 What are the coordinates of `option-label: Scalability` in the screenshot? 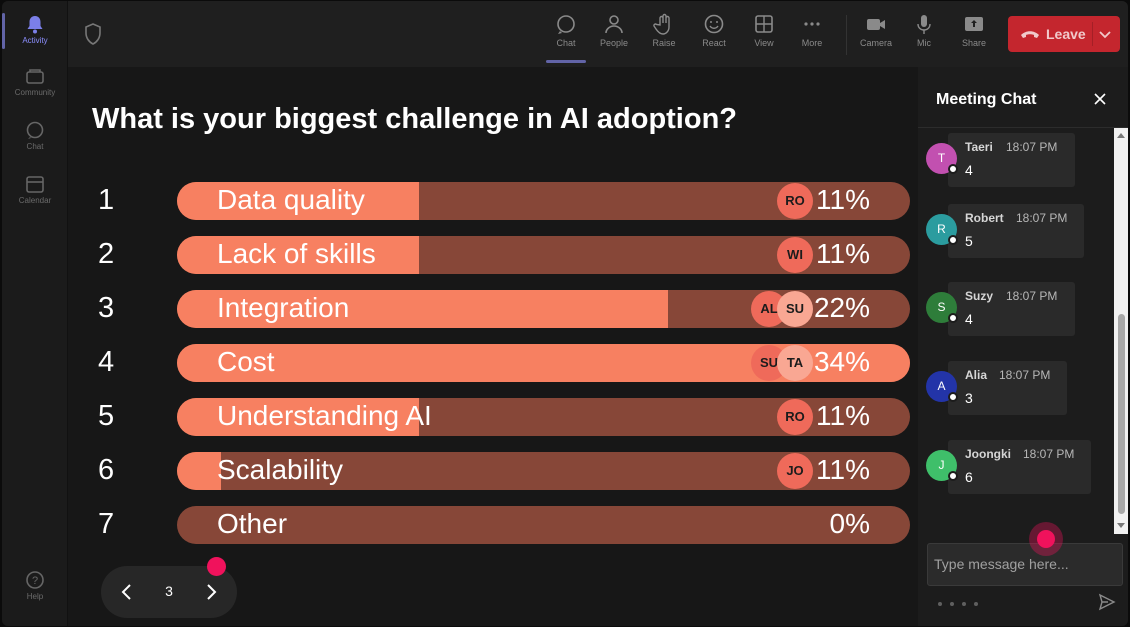 It's located at (280, 469).